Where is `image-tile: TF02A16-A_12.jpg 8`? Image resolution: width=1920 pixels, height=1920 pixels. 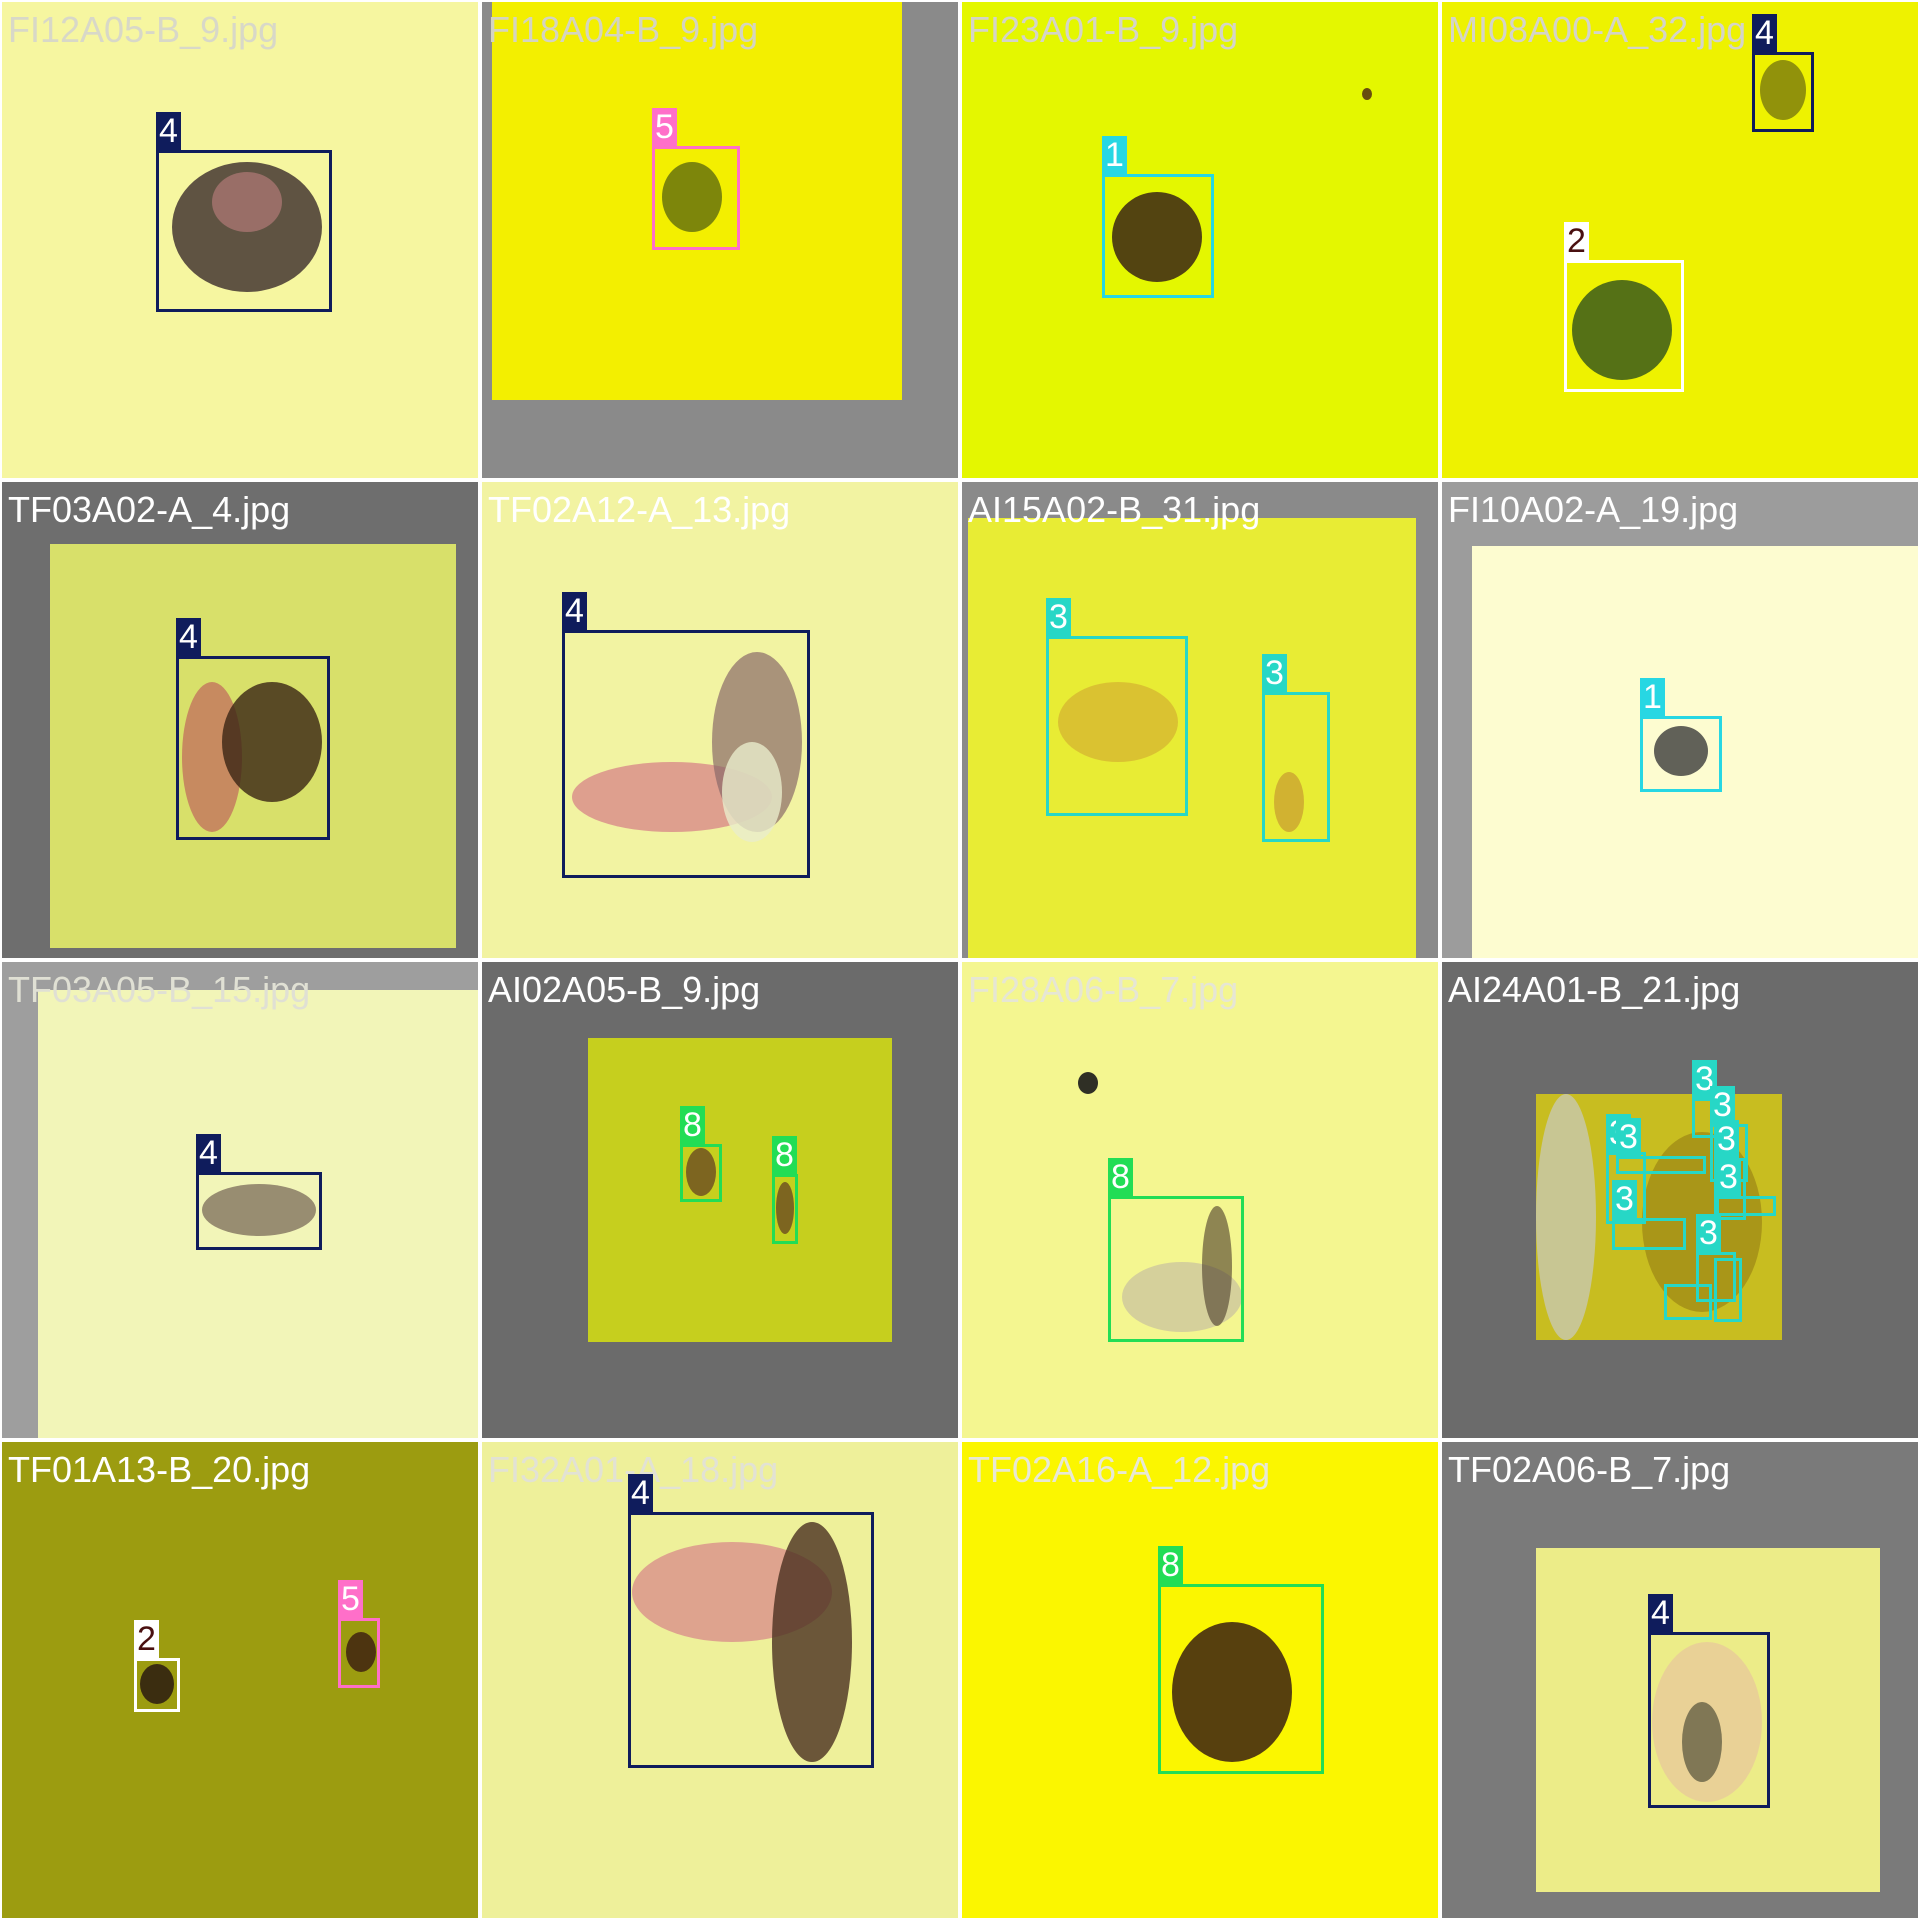 image-tile: TF02A16-A_12.jpg 8 is located at coordinates (1200, 1680).